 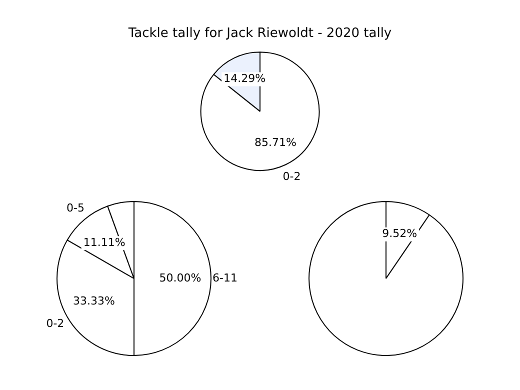 I want to click on data-label: 50.00%, so click(x=180, y=277).